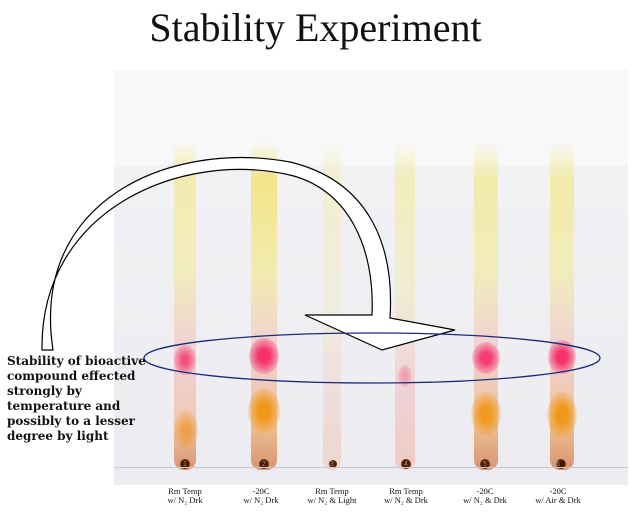 The image size is (631, 513). I want to click on plate-baseline, so click(371, 467).